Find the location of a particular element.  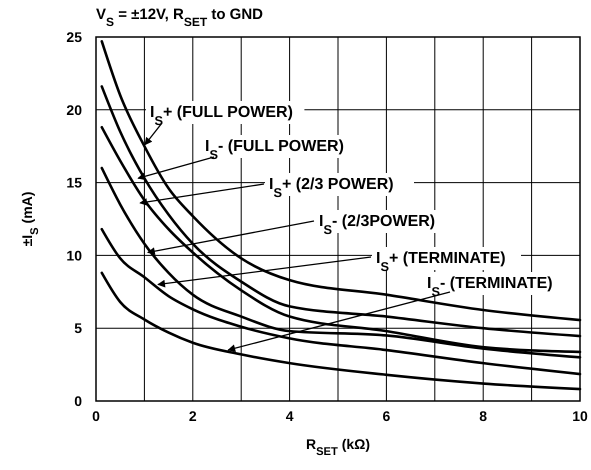

x-tick-label: 6 is located at coordinates (386, 416).